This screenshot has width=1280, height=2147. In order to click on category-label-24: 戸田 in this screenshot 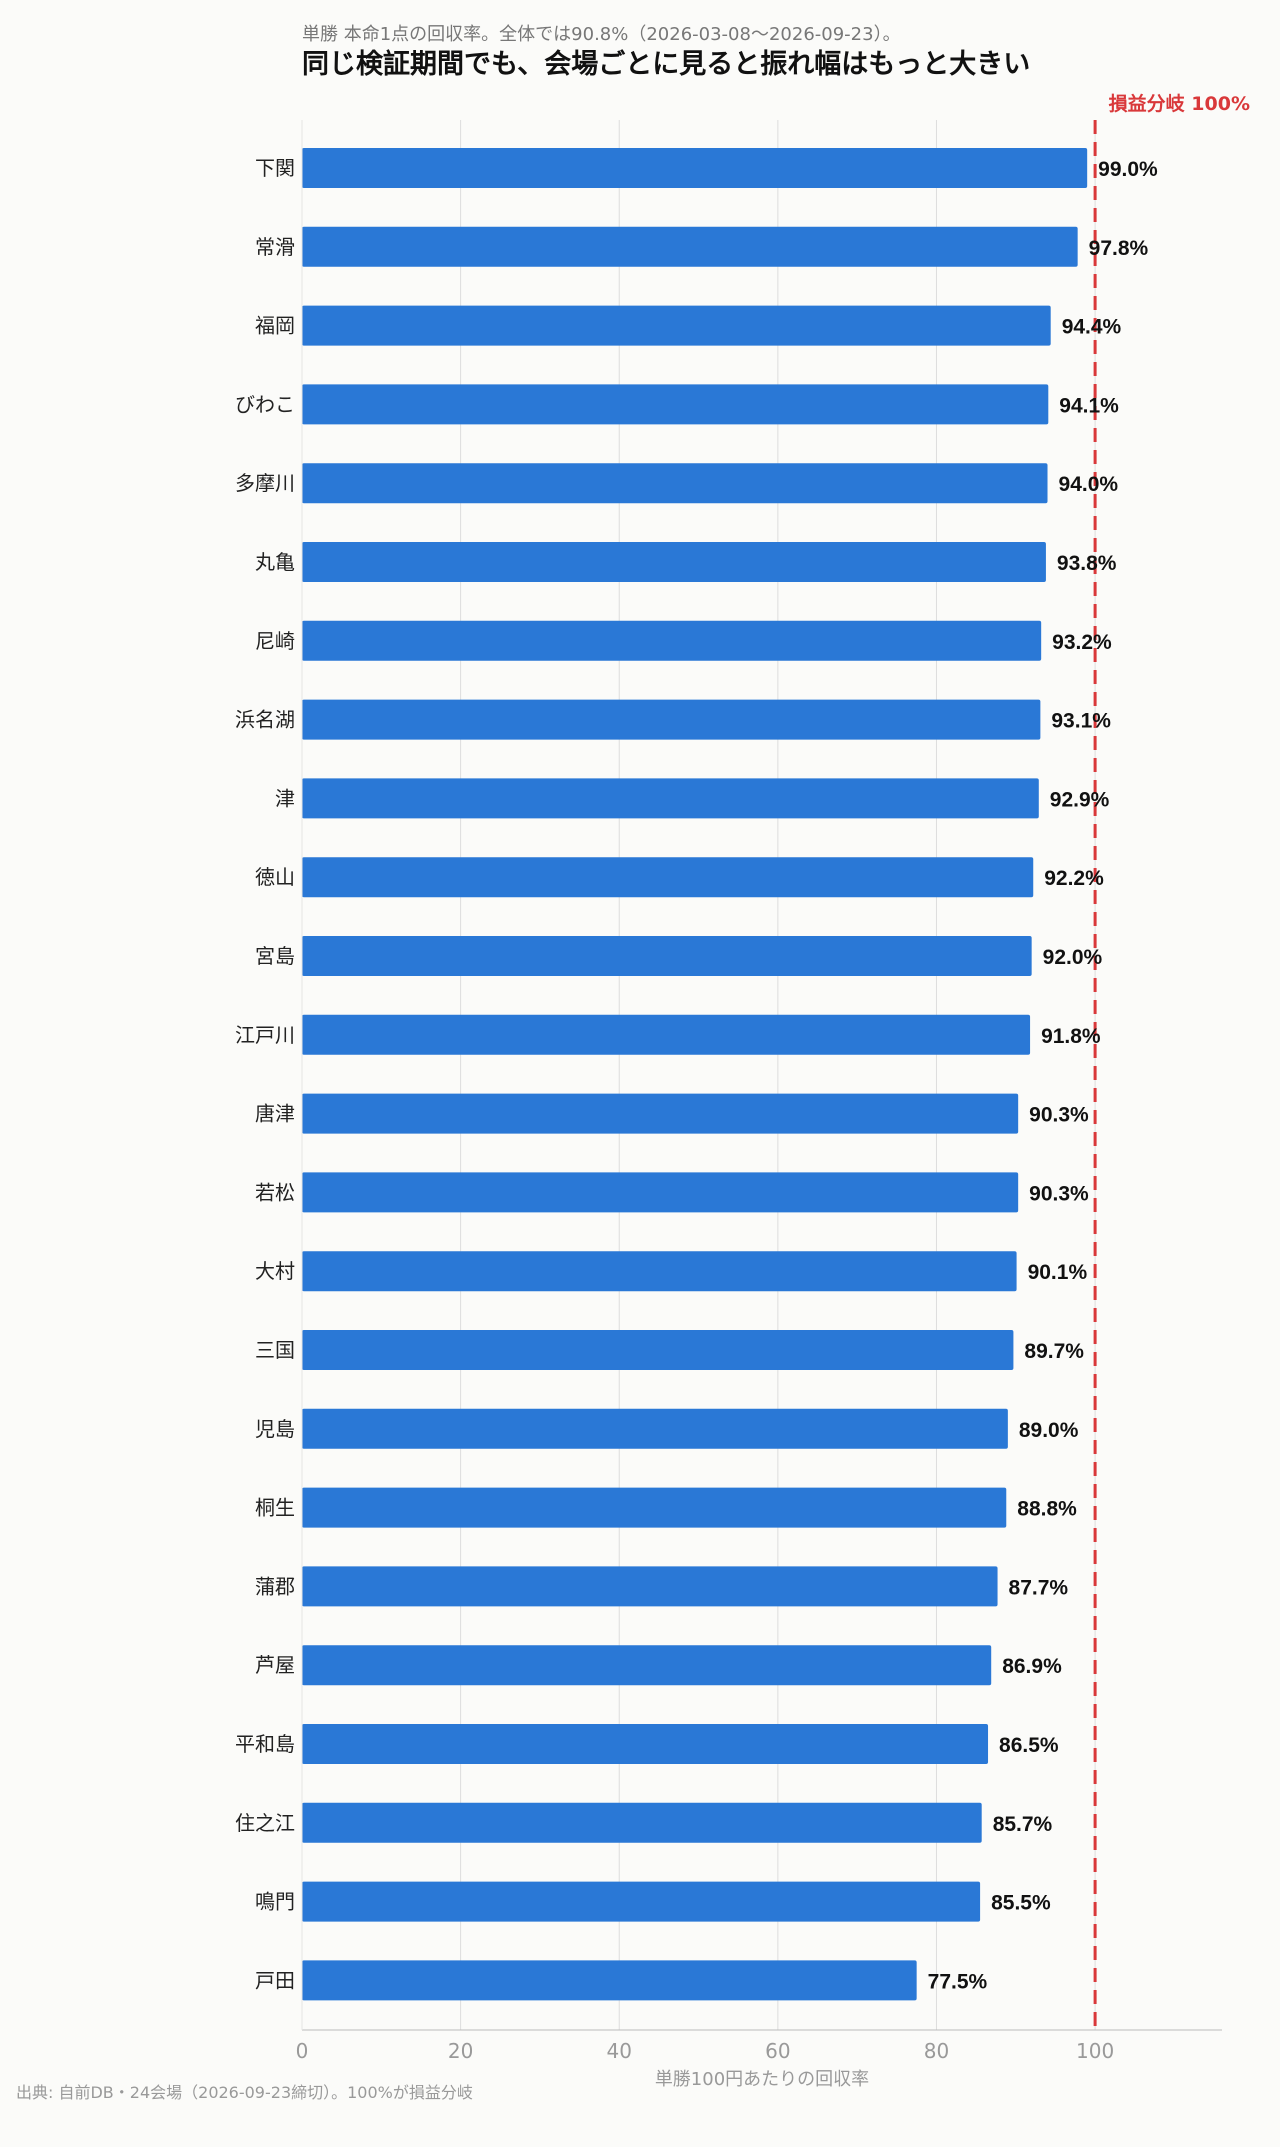, I will do `click(275, 1980)`.